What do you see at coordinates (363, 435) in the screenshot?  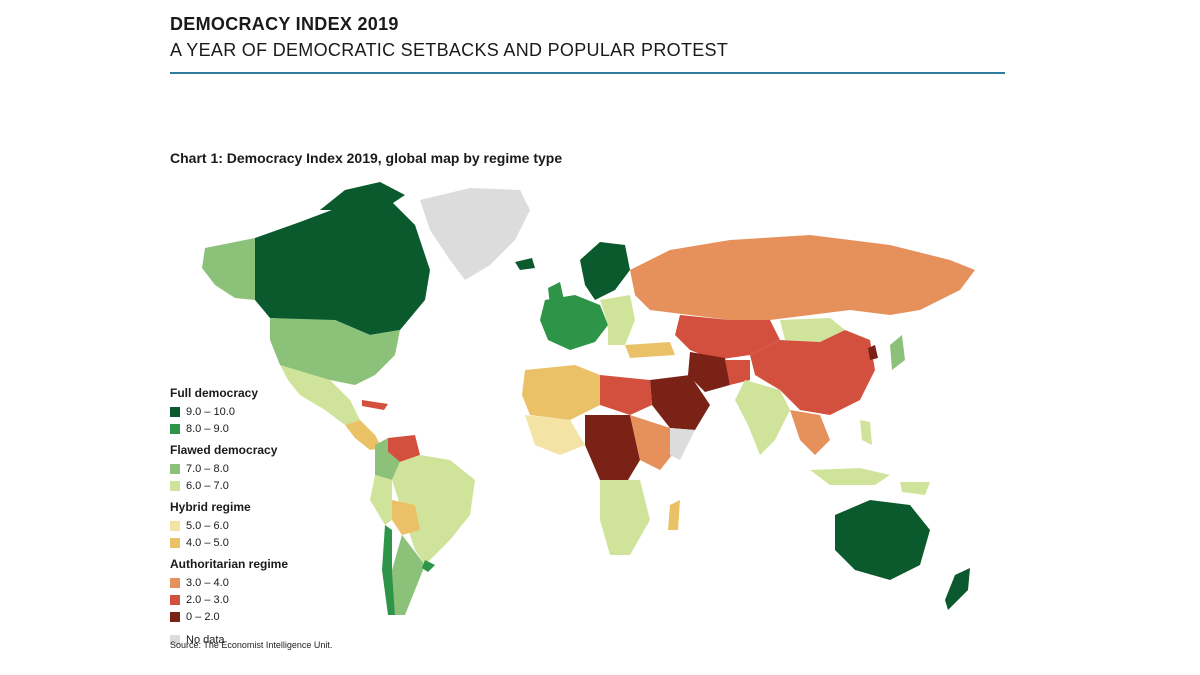 I see `region-central-america` at bounding box center [363, 435].